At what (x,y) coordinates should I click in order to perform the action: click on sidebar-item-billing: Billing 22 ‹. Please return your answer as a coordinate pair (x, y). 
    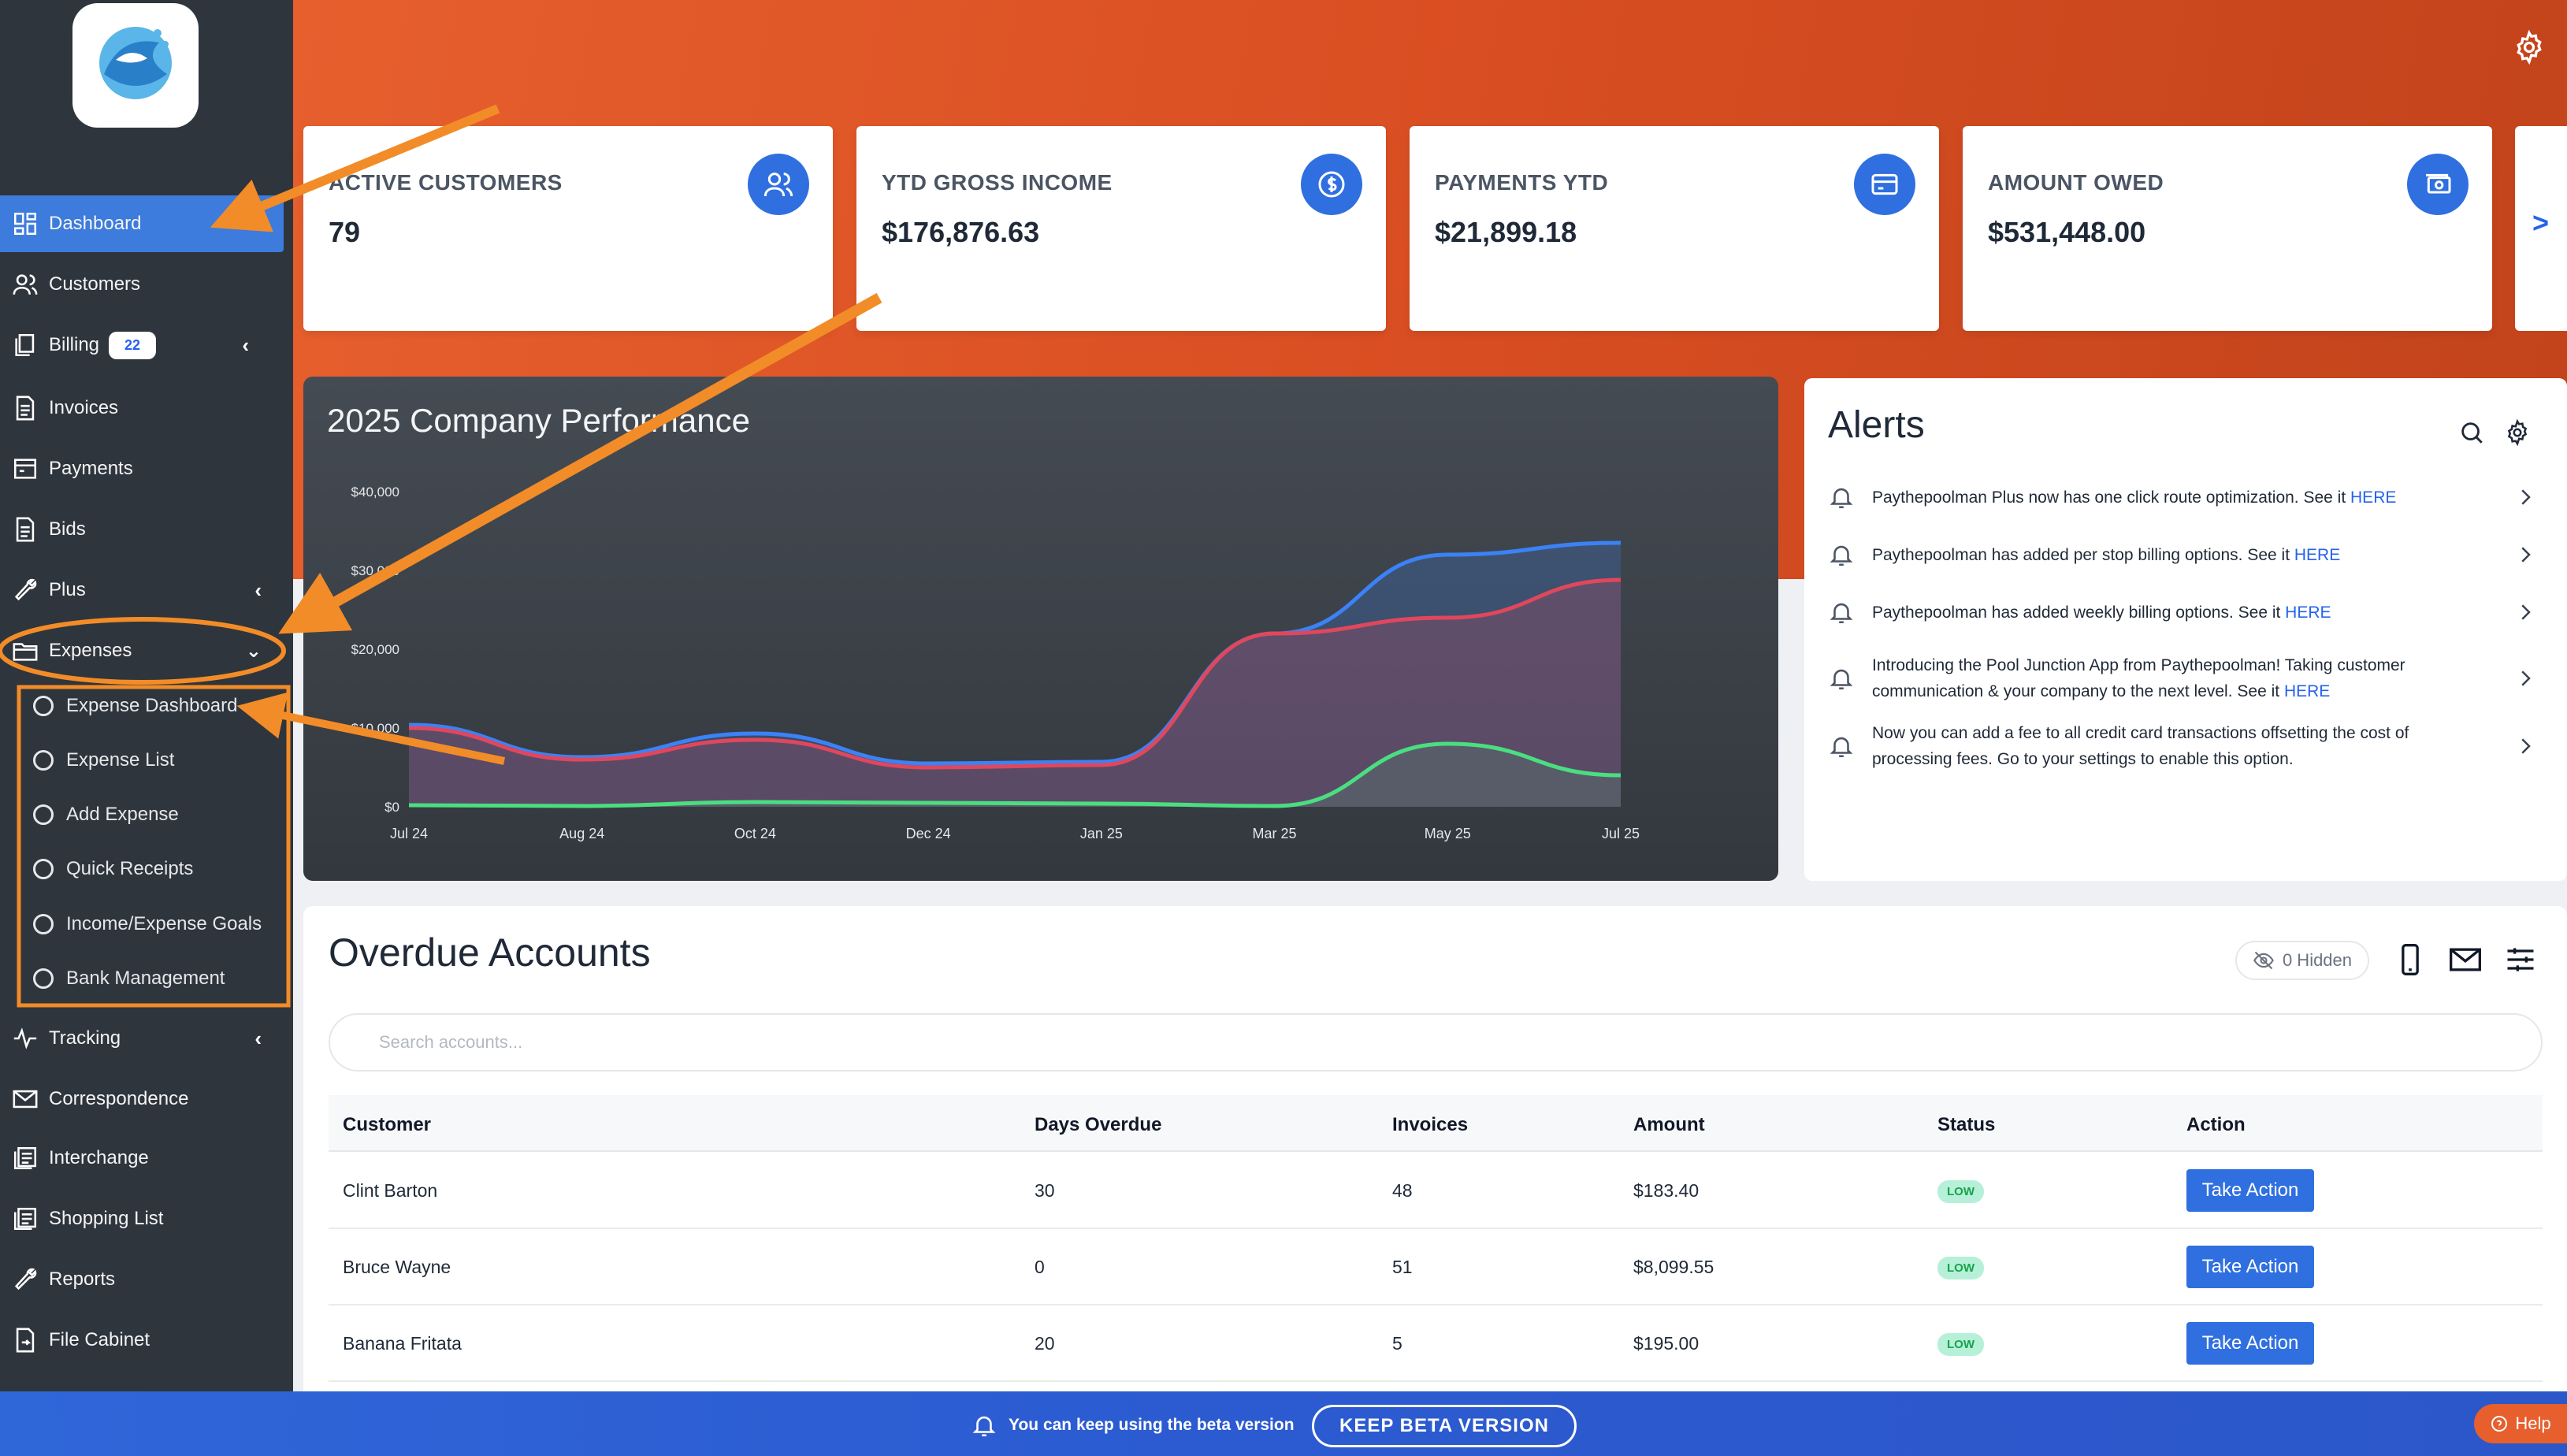
    Looking at the image, I should click on (142, 345).